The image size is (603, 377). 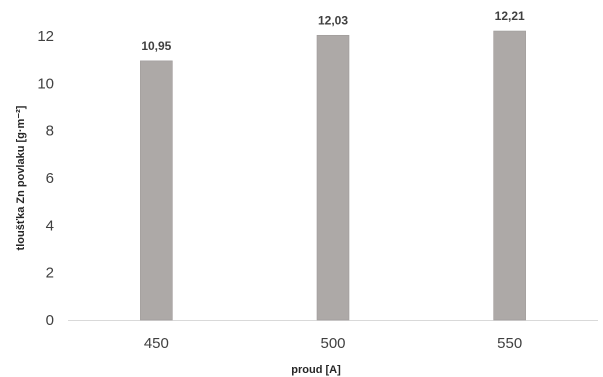 I want to click on x-tick-label: 500, so click(x=332, y=343).